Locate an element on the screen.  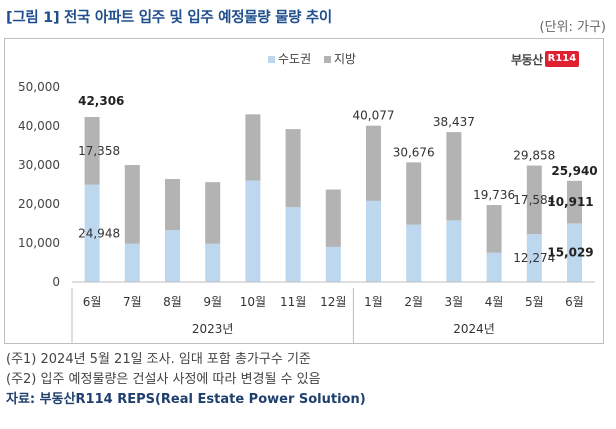
data-label: 40,077 is located at coordinates (374, 116).